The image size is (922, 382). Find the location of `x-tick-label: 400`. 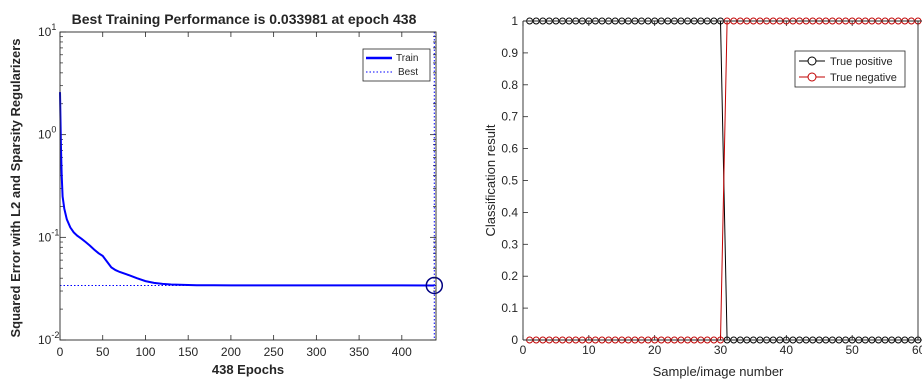

x-tick-label: 400 is located at coordinates (402, 352).